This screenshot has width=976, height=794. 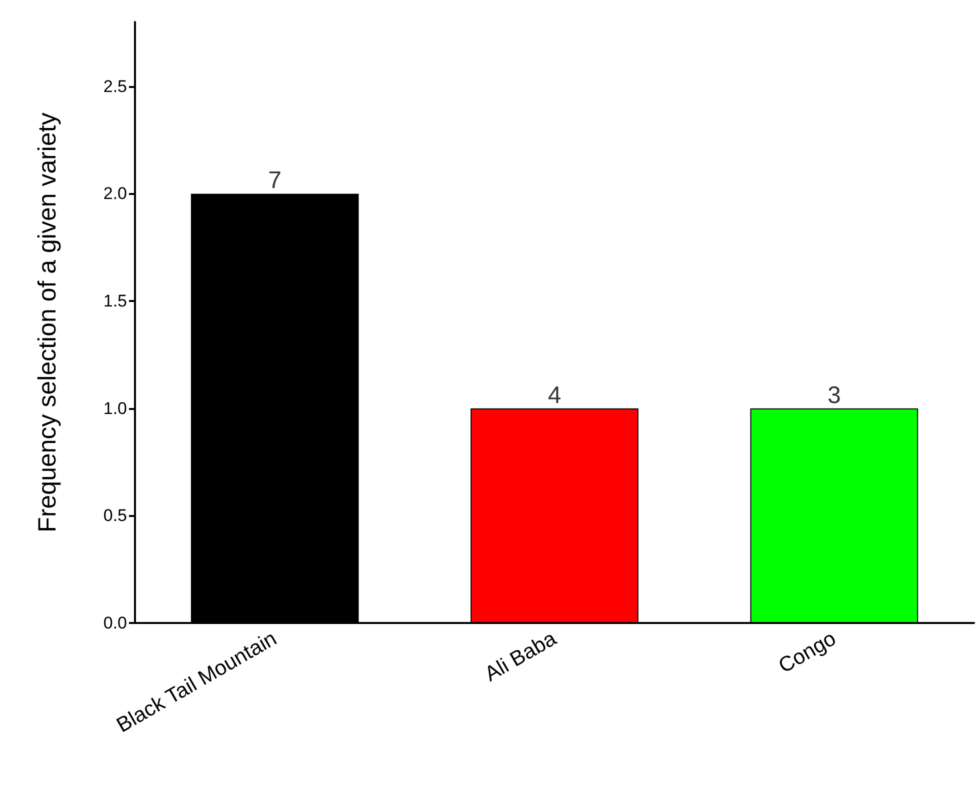 I want to click on y-tick-label: 1.0, so click(x=115, y=408).